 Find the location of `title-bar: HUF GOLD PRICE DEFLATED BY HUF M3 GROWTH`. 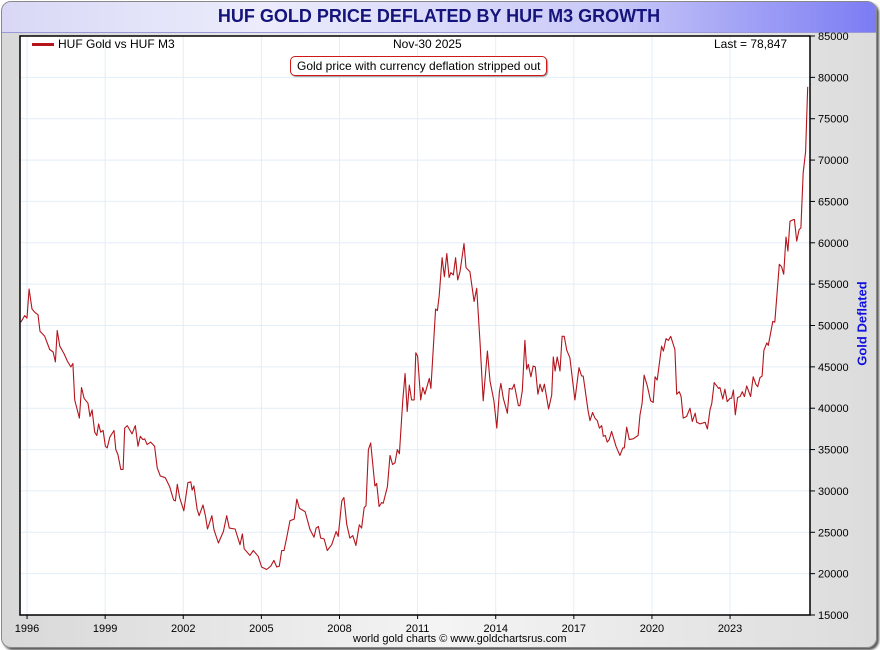

title-bar: HUF GOLD PRICE DEFLATED BY HUF M3 GROWTH is located at coordinates (439, 17).